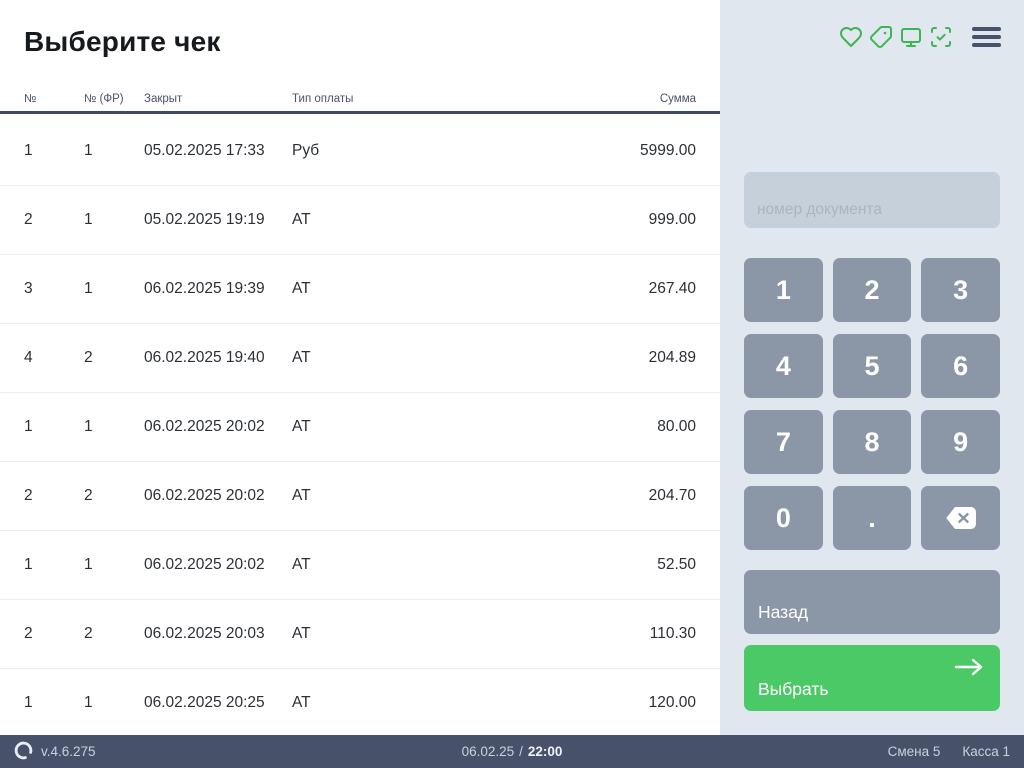 The width and height of the screenshot is (1024, 768). What do you see at coordinates (204, 288) in the screenshot?
I see `cell-closed: 06.02.2025 19:39` at bounding box center [204, 288].